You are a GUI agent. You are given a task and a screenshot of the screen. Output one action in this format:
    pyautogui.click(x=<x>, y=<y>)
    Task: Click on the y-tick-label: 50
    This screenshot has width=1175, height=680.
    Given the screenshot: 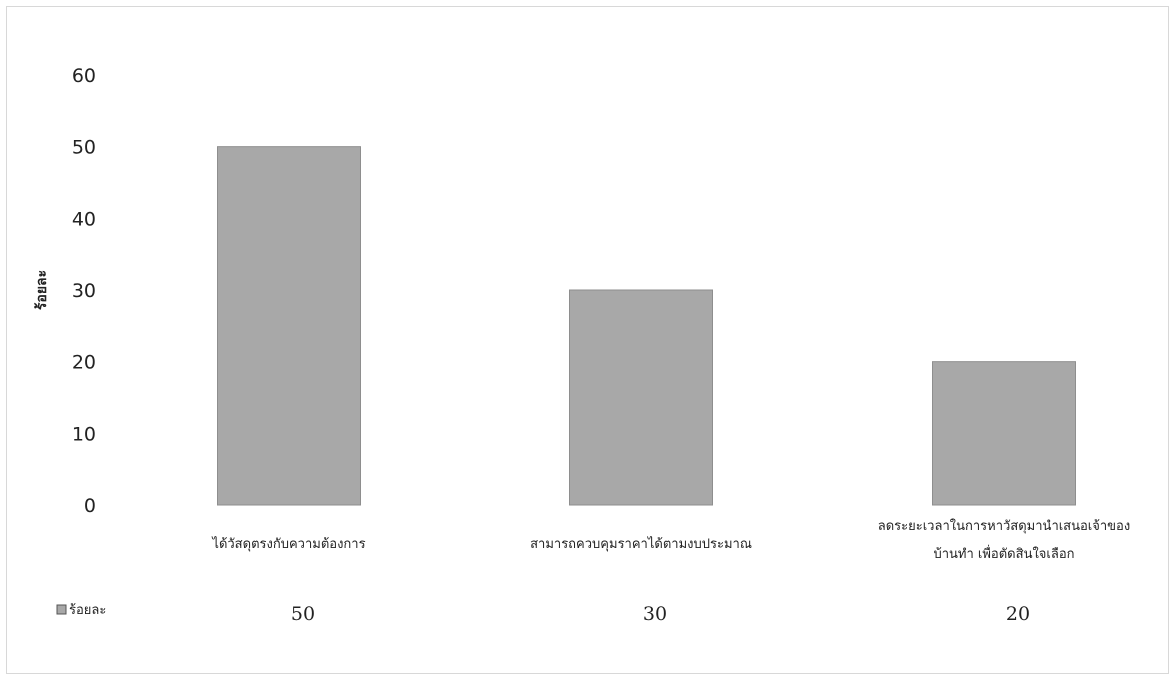 What is the action you would take?
    pyautogui.click(x=84, y=148)
    